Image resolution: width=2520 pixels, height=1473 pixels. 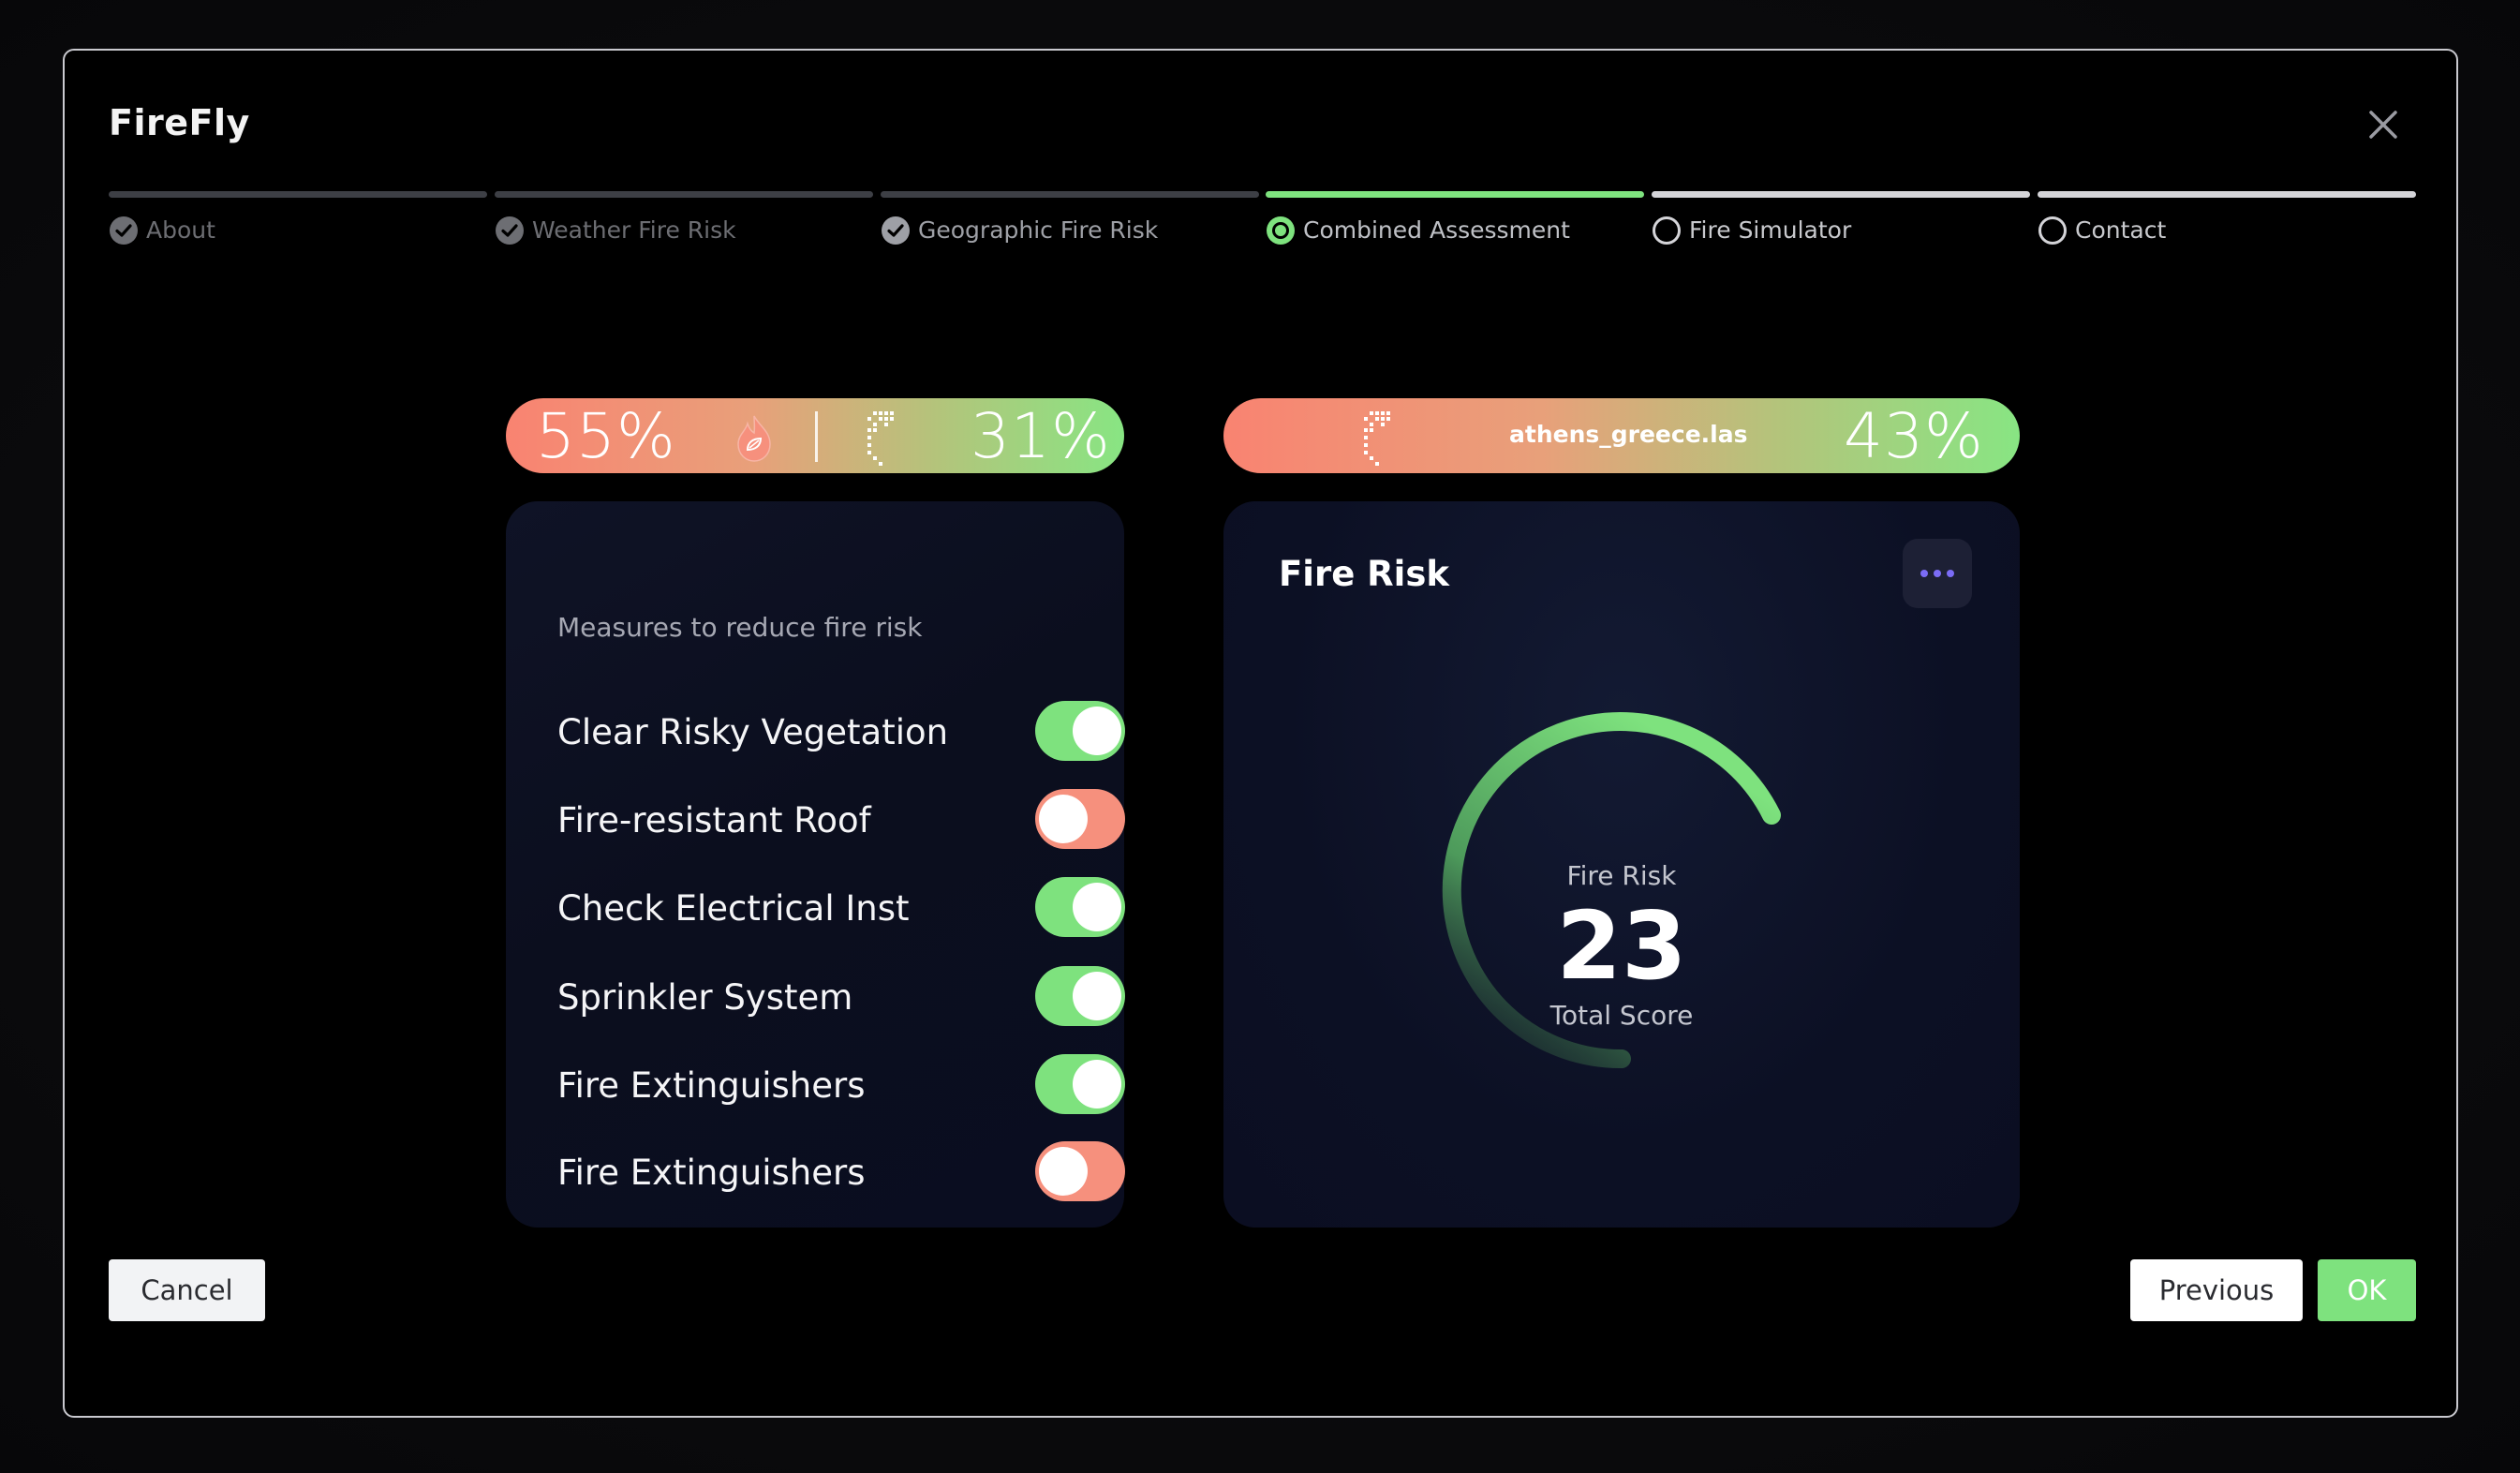 I want to click on fire-risk-gauge, so click(x=1611, y=891).